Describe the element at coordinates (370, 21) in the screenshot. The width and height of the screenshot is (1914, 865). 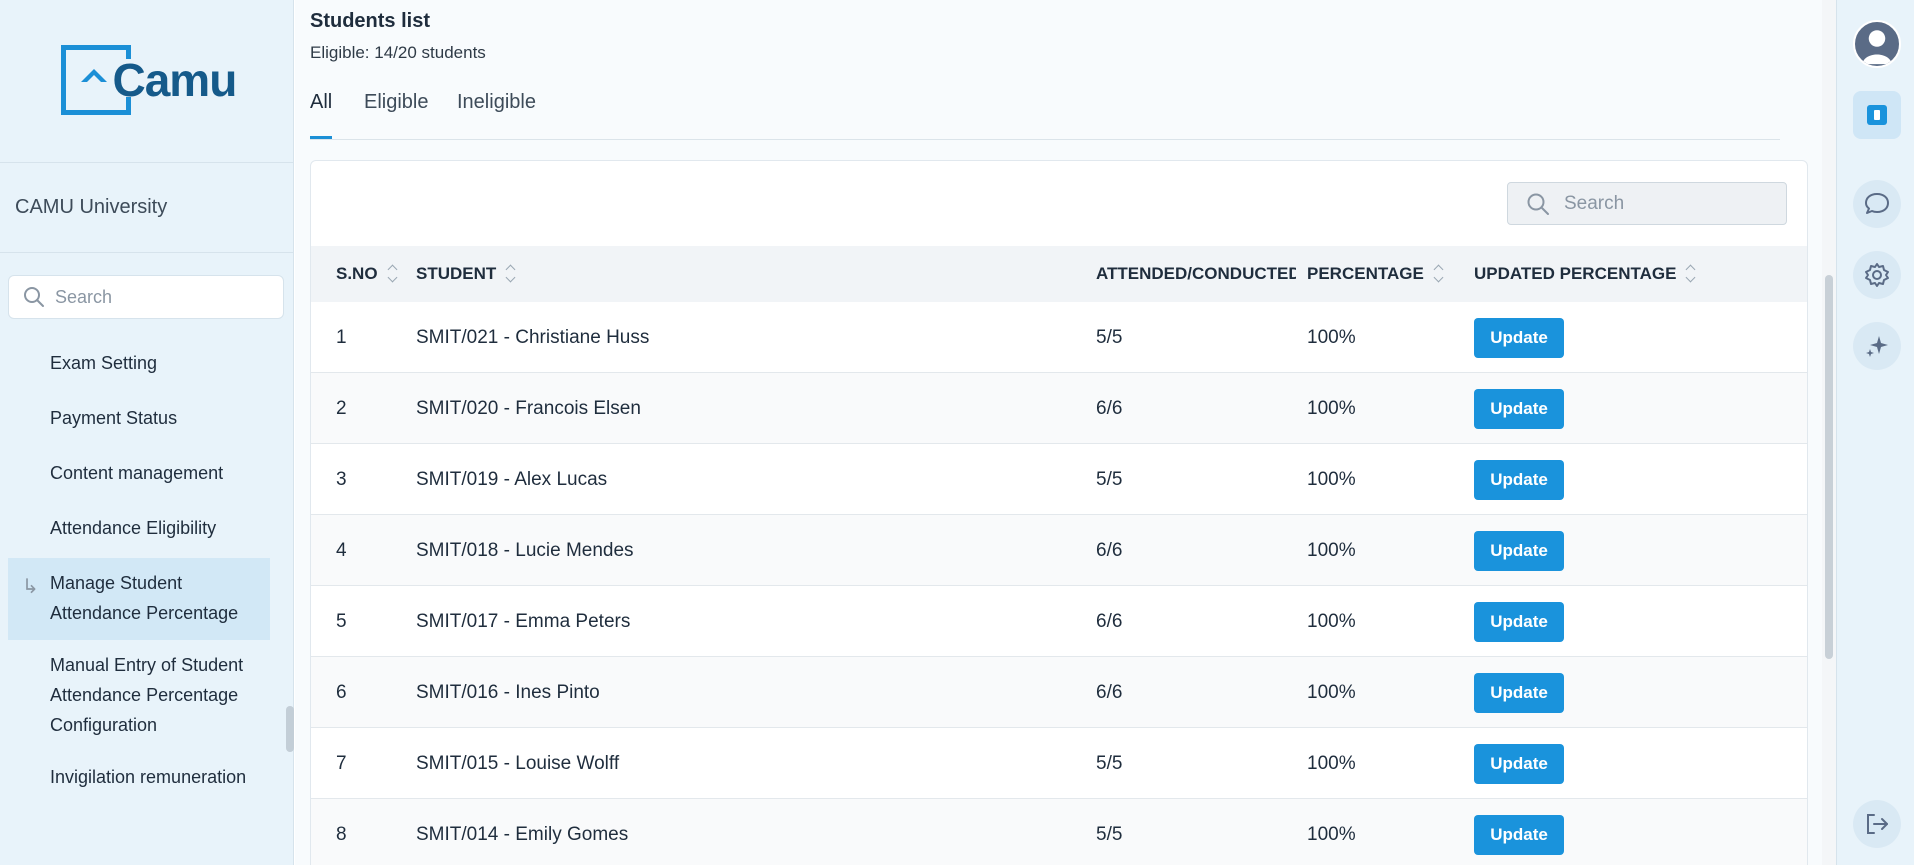
I see `page-title: Students list` at that location.